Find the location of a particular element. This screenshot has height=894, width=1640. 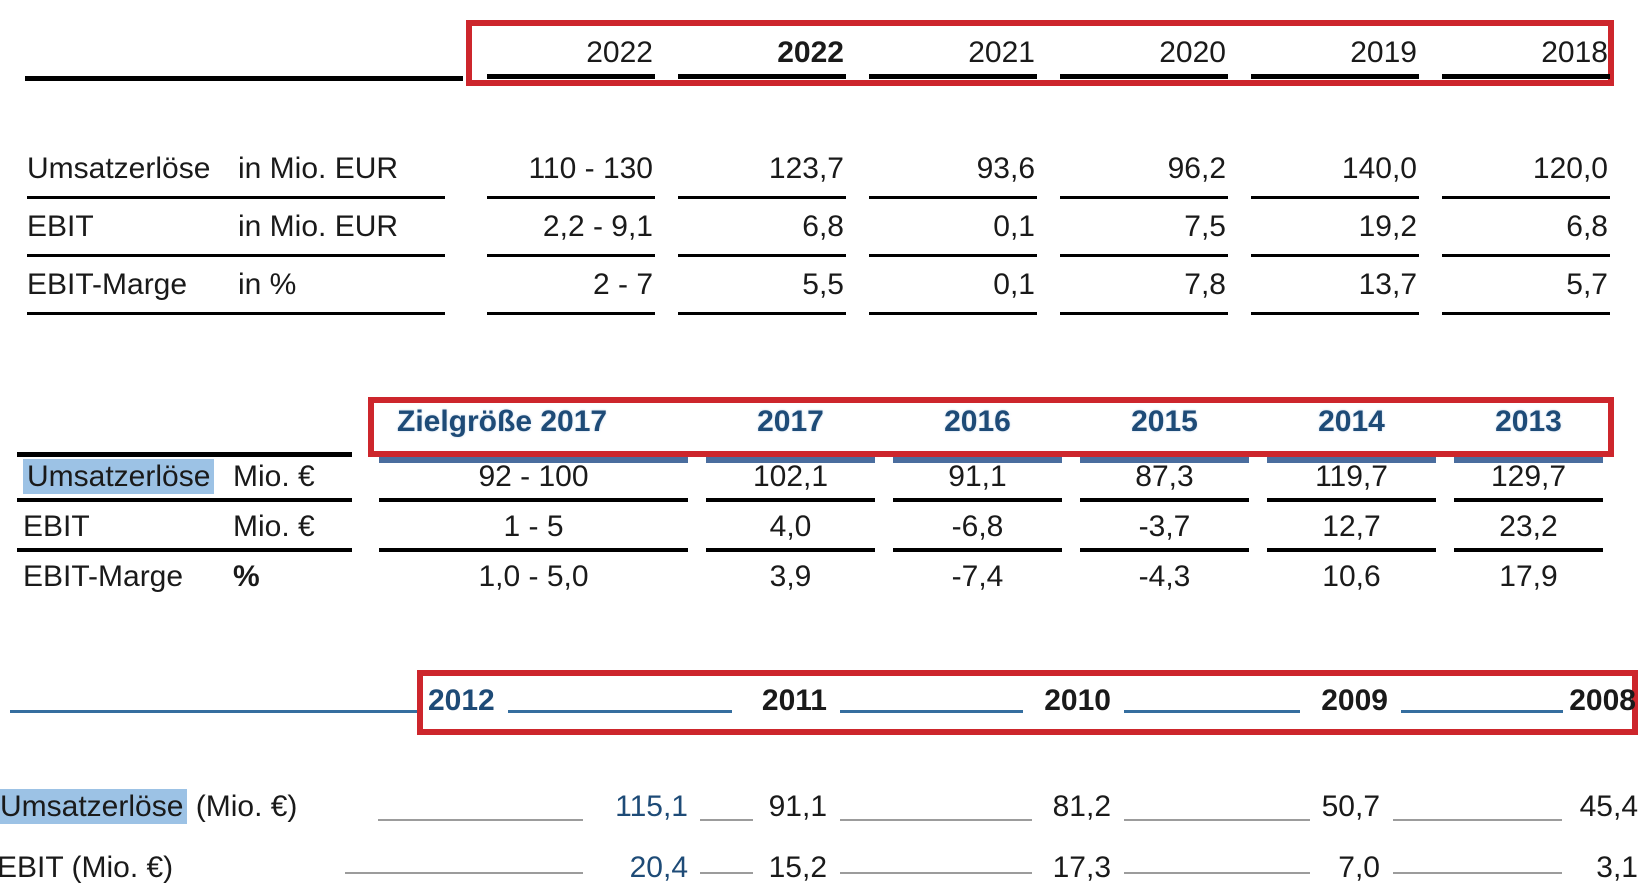

cell-value: -6,8 is located at coordinates (977, 531).